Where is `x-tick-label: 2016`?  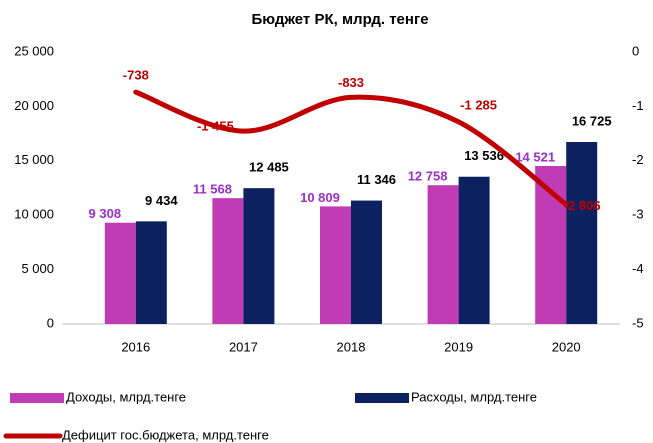
x-tick-label: 2016 is located at coordinates (135, 346).